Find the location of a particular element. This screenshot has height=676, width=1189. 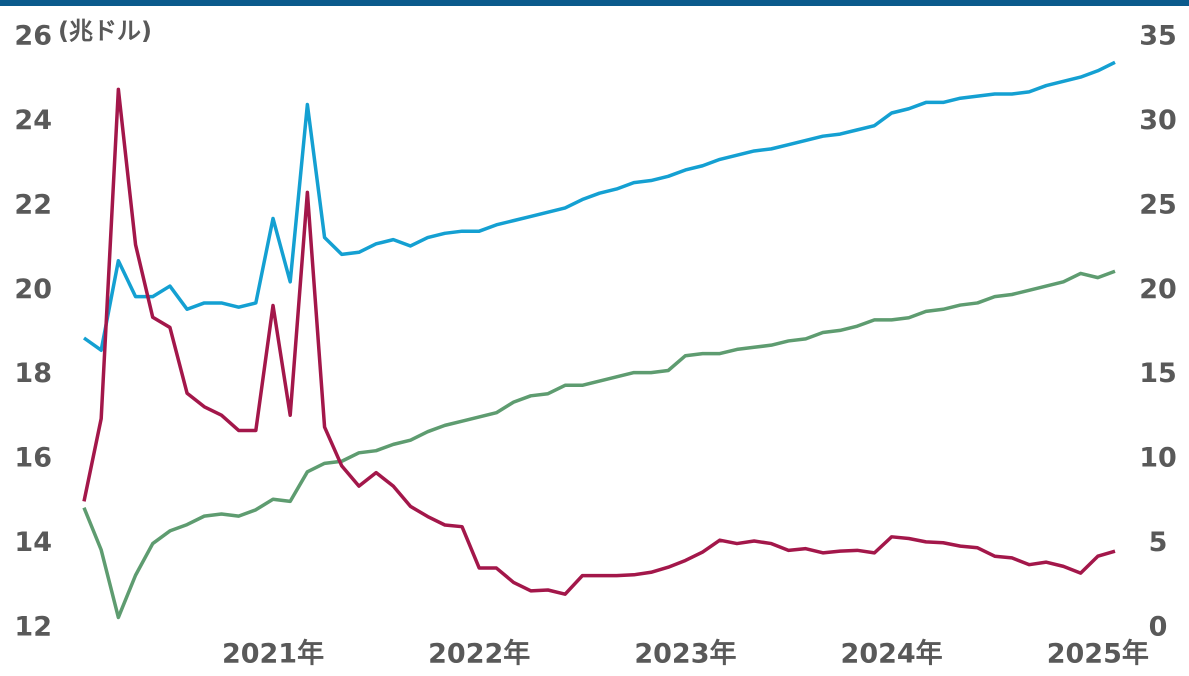

y2-tick-label: 10 is located at coordinates (1158, 458).